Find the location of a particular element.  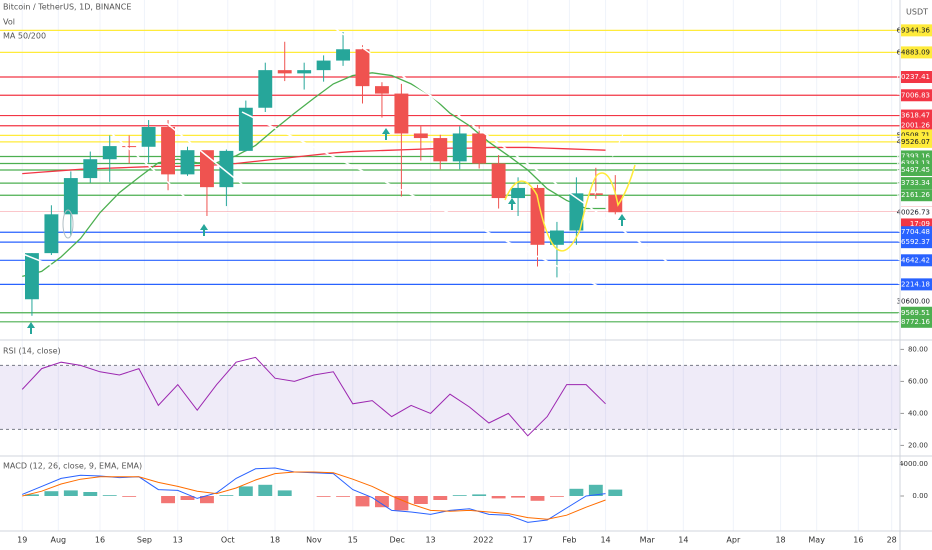

vol-label: Vol is located at coordinates (9, 22).